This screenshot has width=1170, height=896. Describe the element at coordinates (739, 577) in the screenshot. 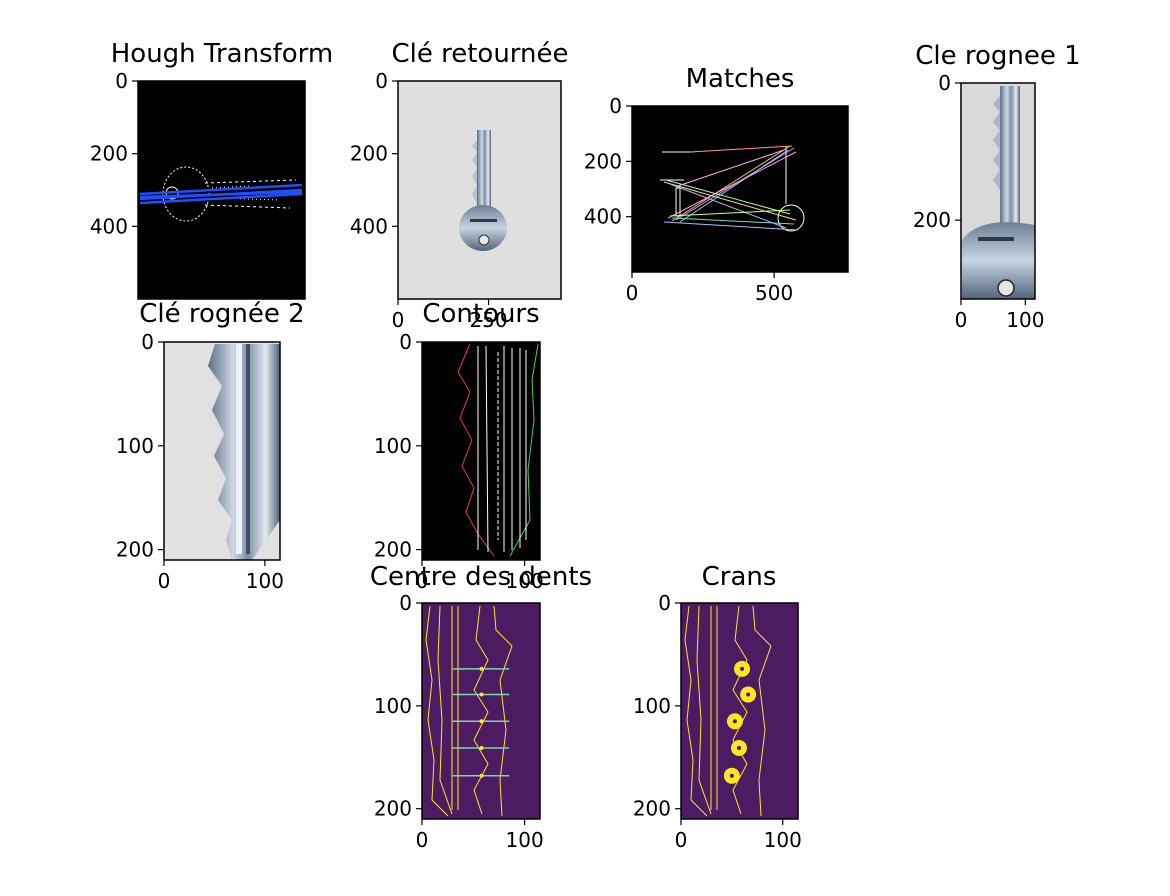

I see `title-crans: Crans` at that location.